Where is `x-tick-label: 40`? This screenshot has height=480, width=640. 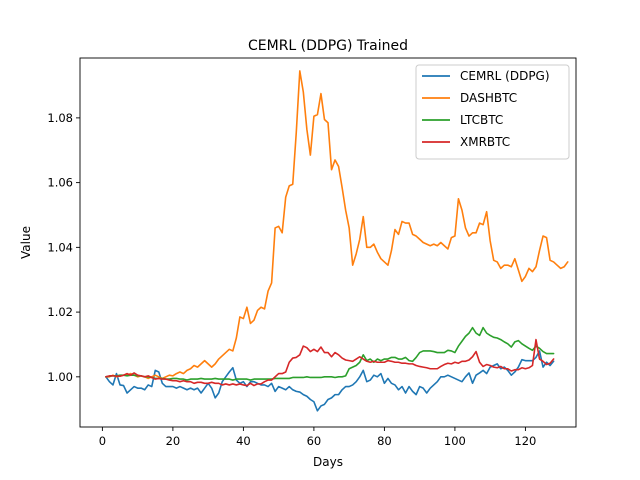 x-tick-label: 40 is located at coordinates (243, 441).